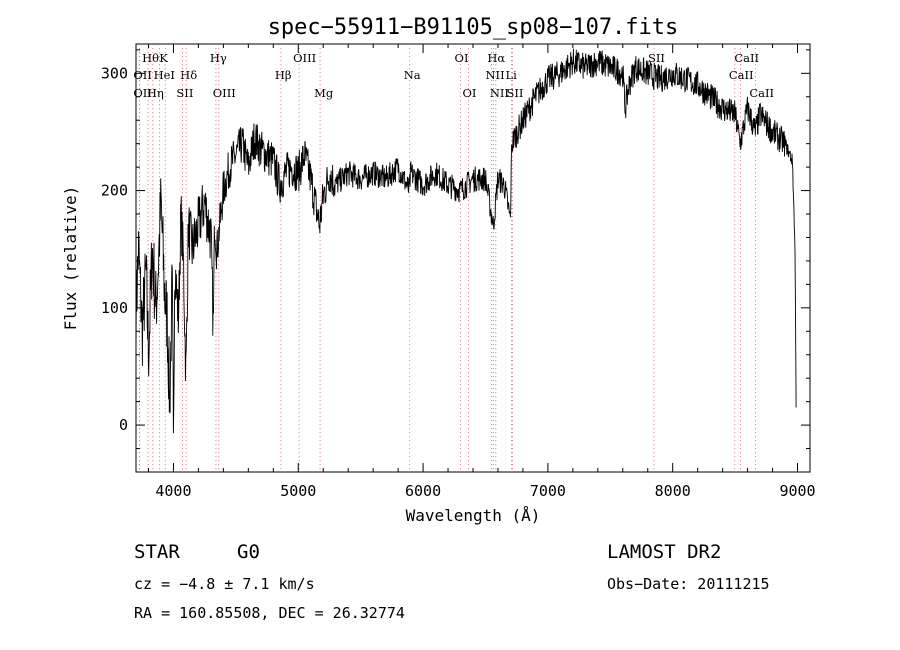  I want to click on y-axis-label: Flux (relative), so click(70, 258).